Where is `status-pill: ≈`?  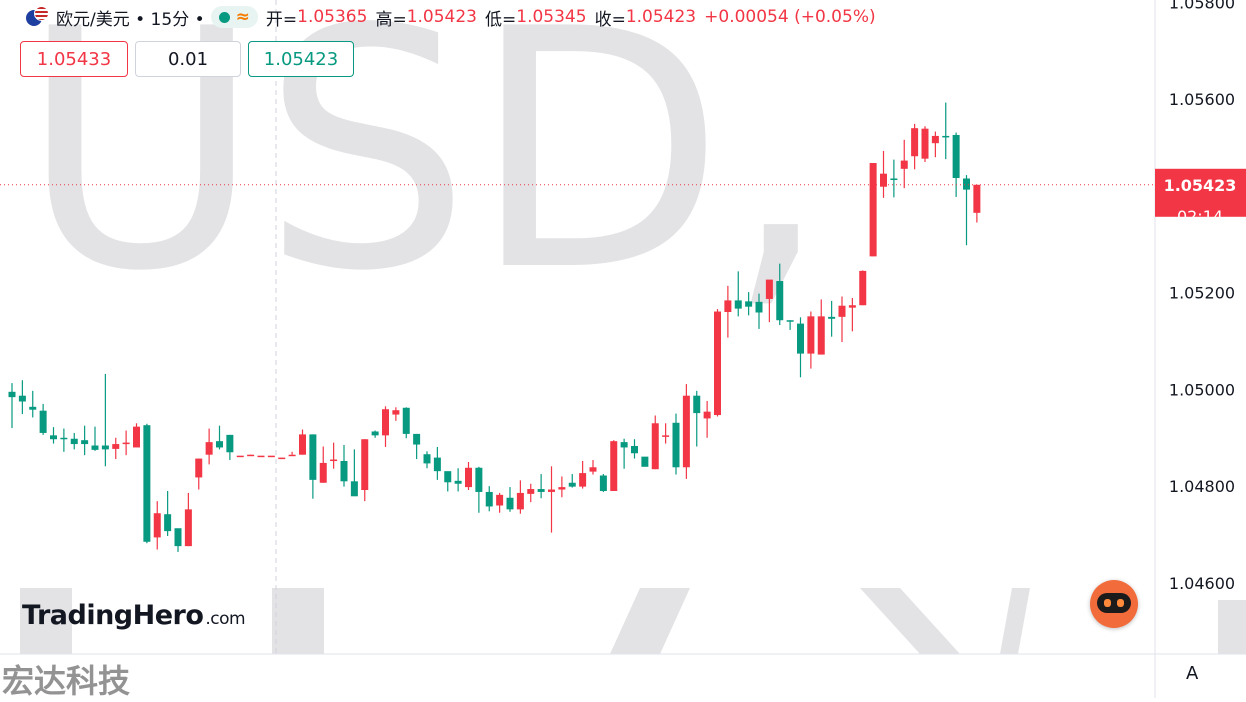
status-pill: ≈ is located at coordinates (234, 17).